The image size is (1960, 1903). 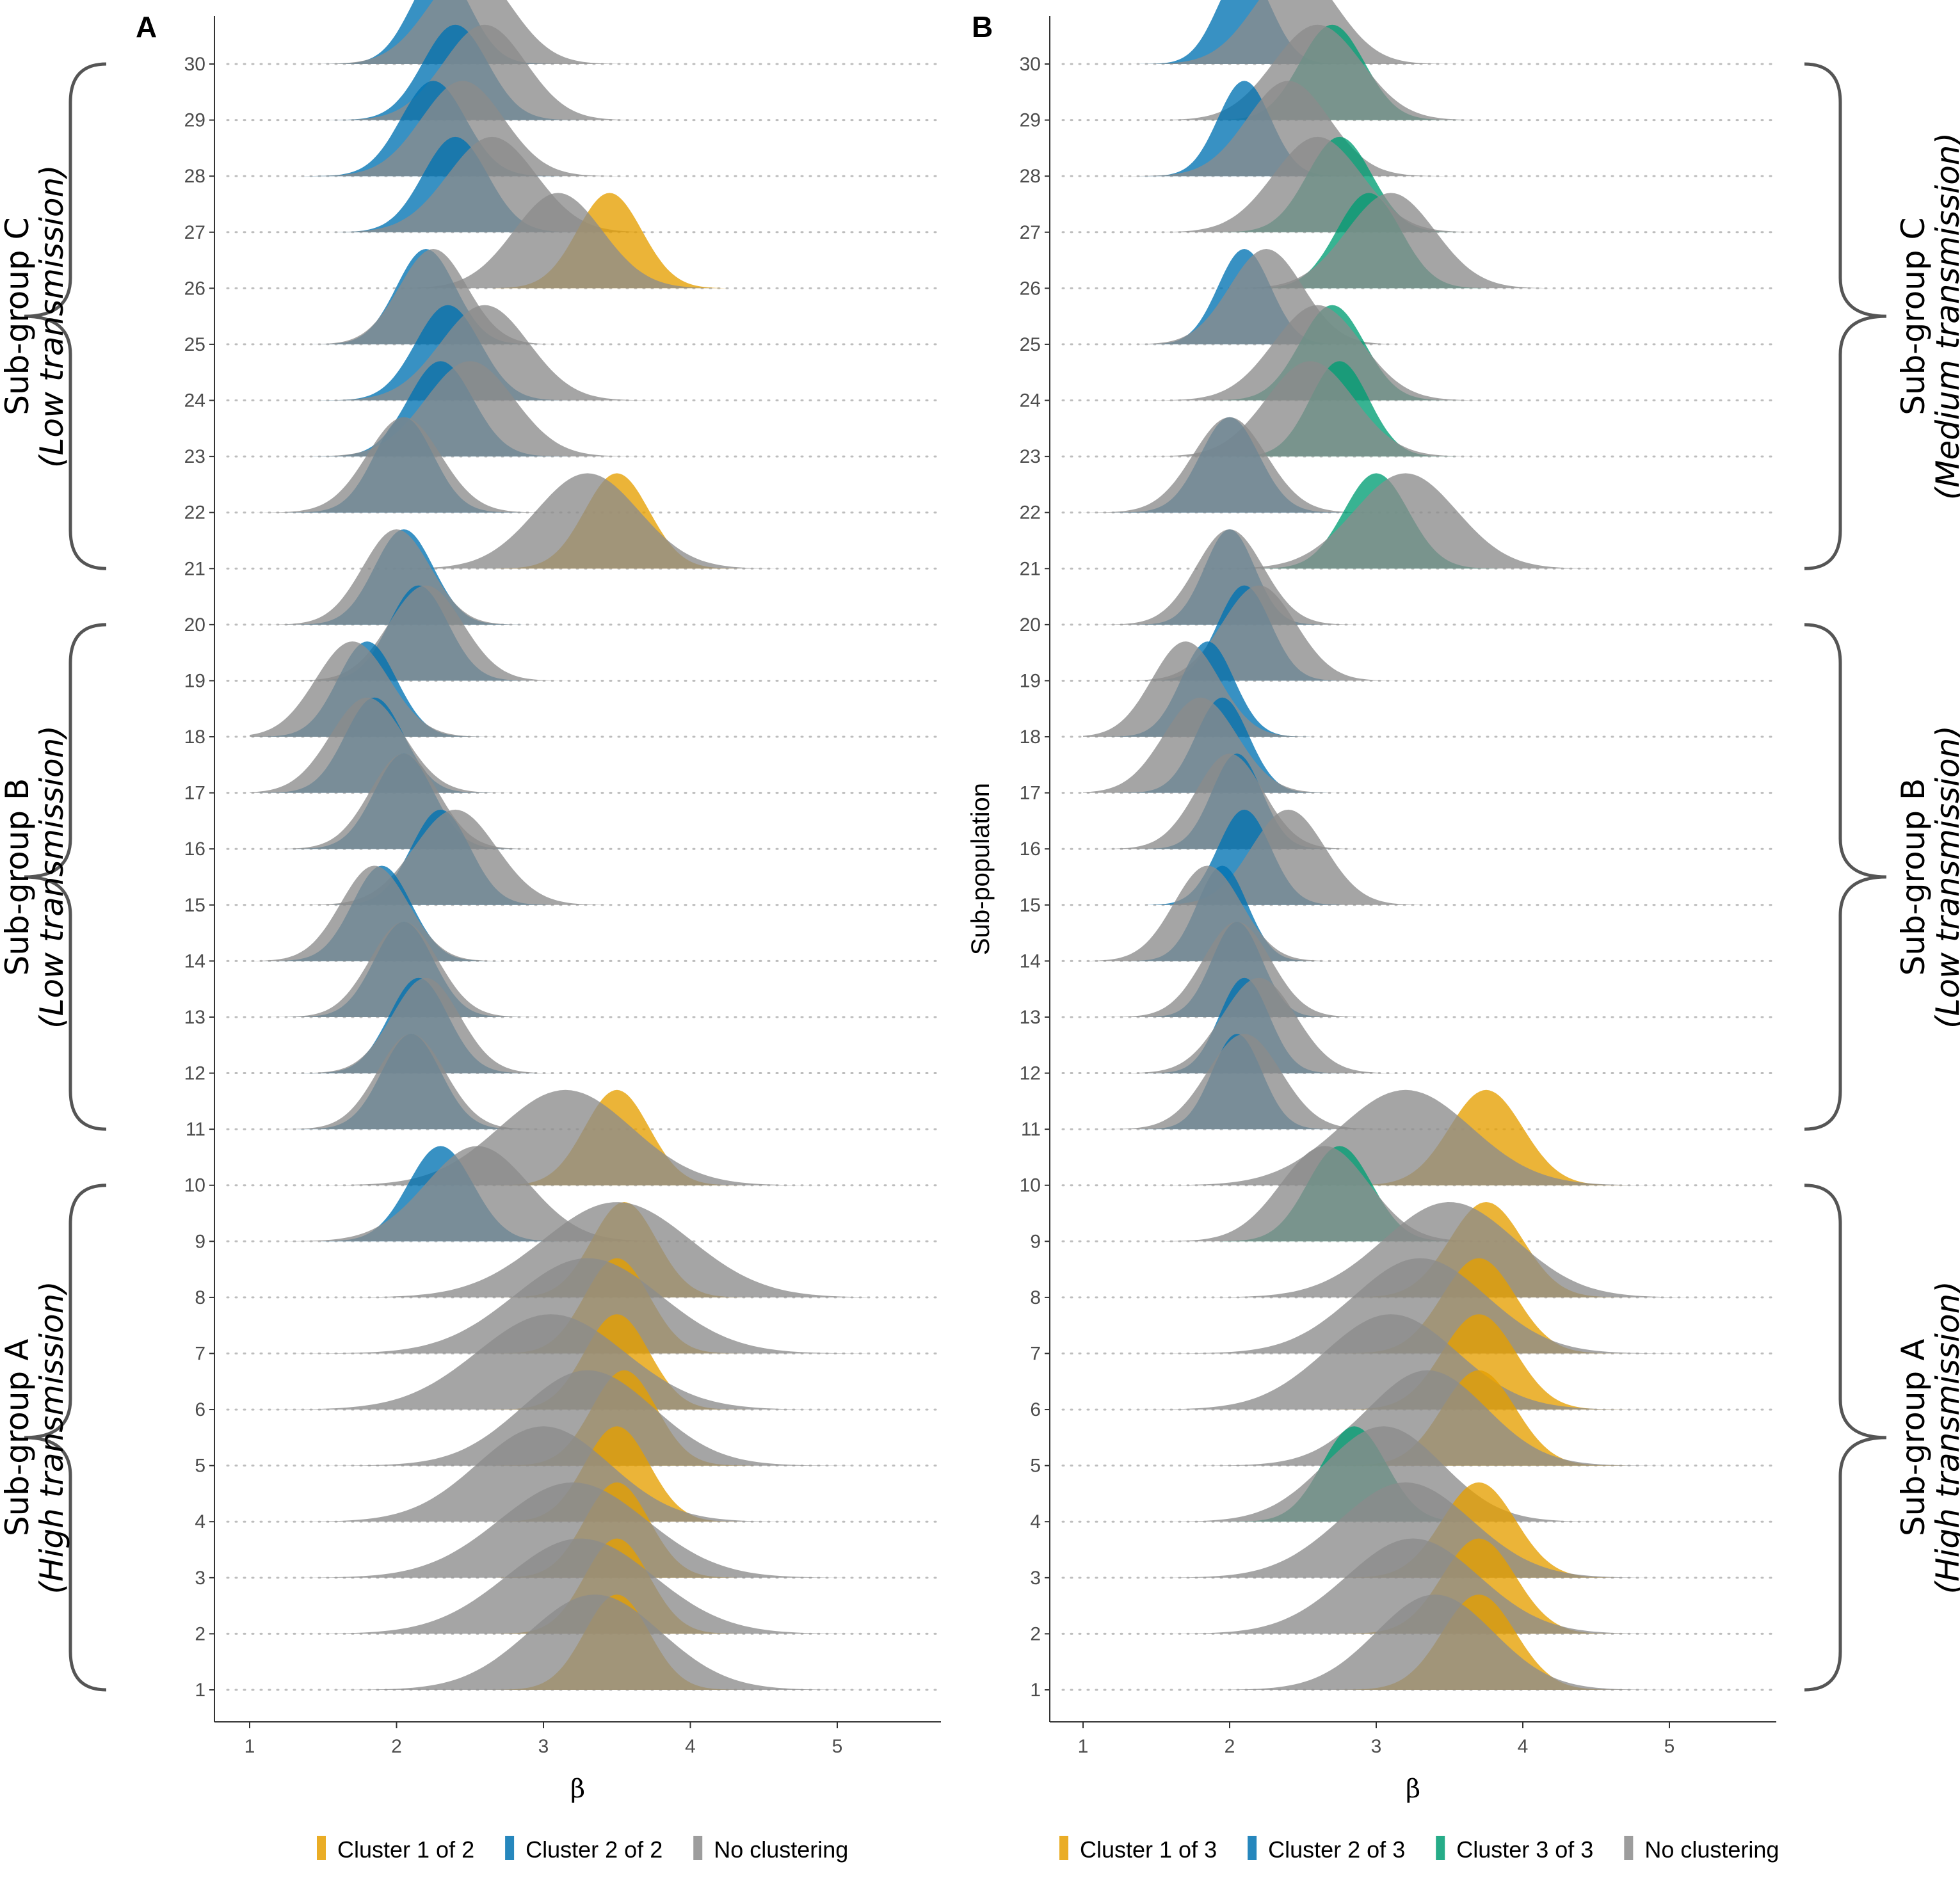 I want to click on x-axis-title: β, so click(x=1413, y=1789).